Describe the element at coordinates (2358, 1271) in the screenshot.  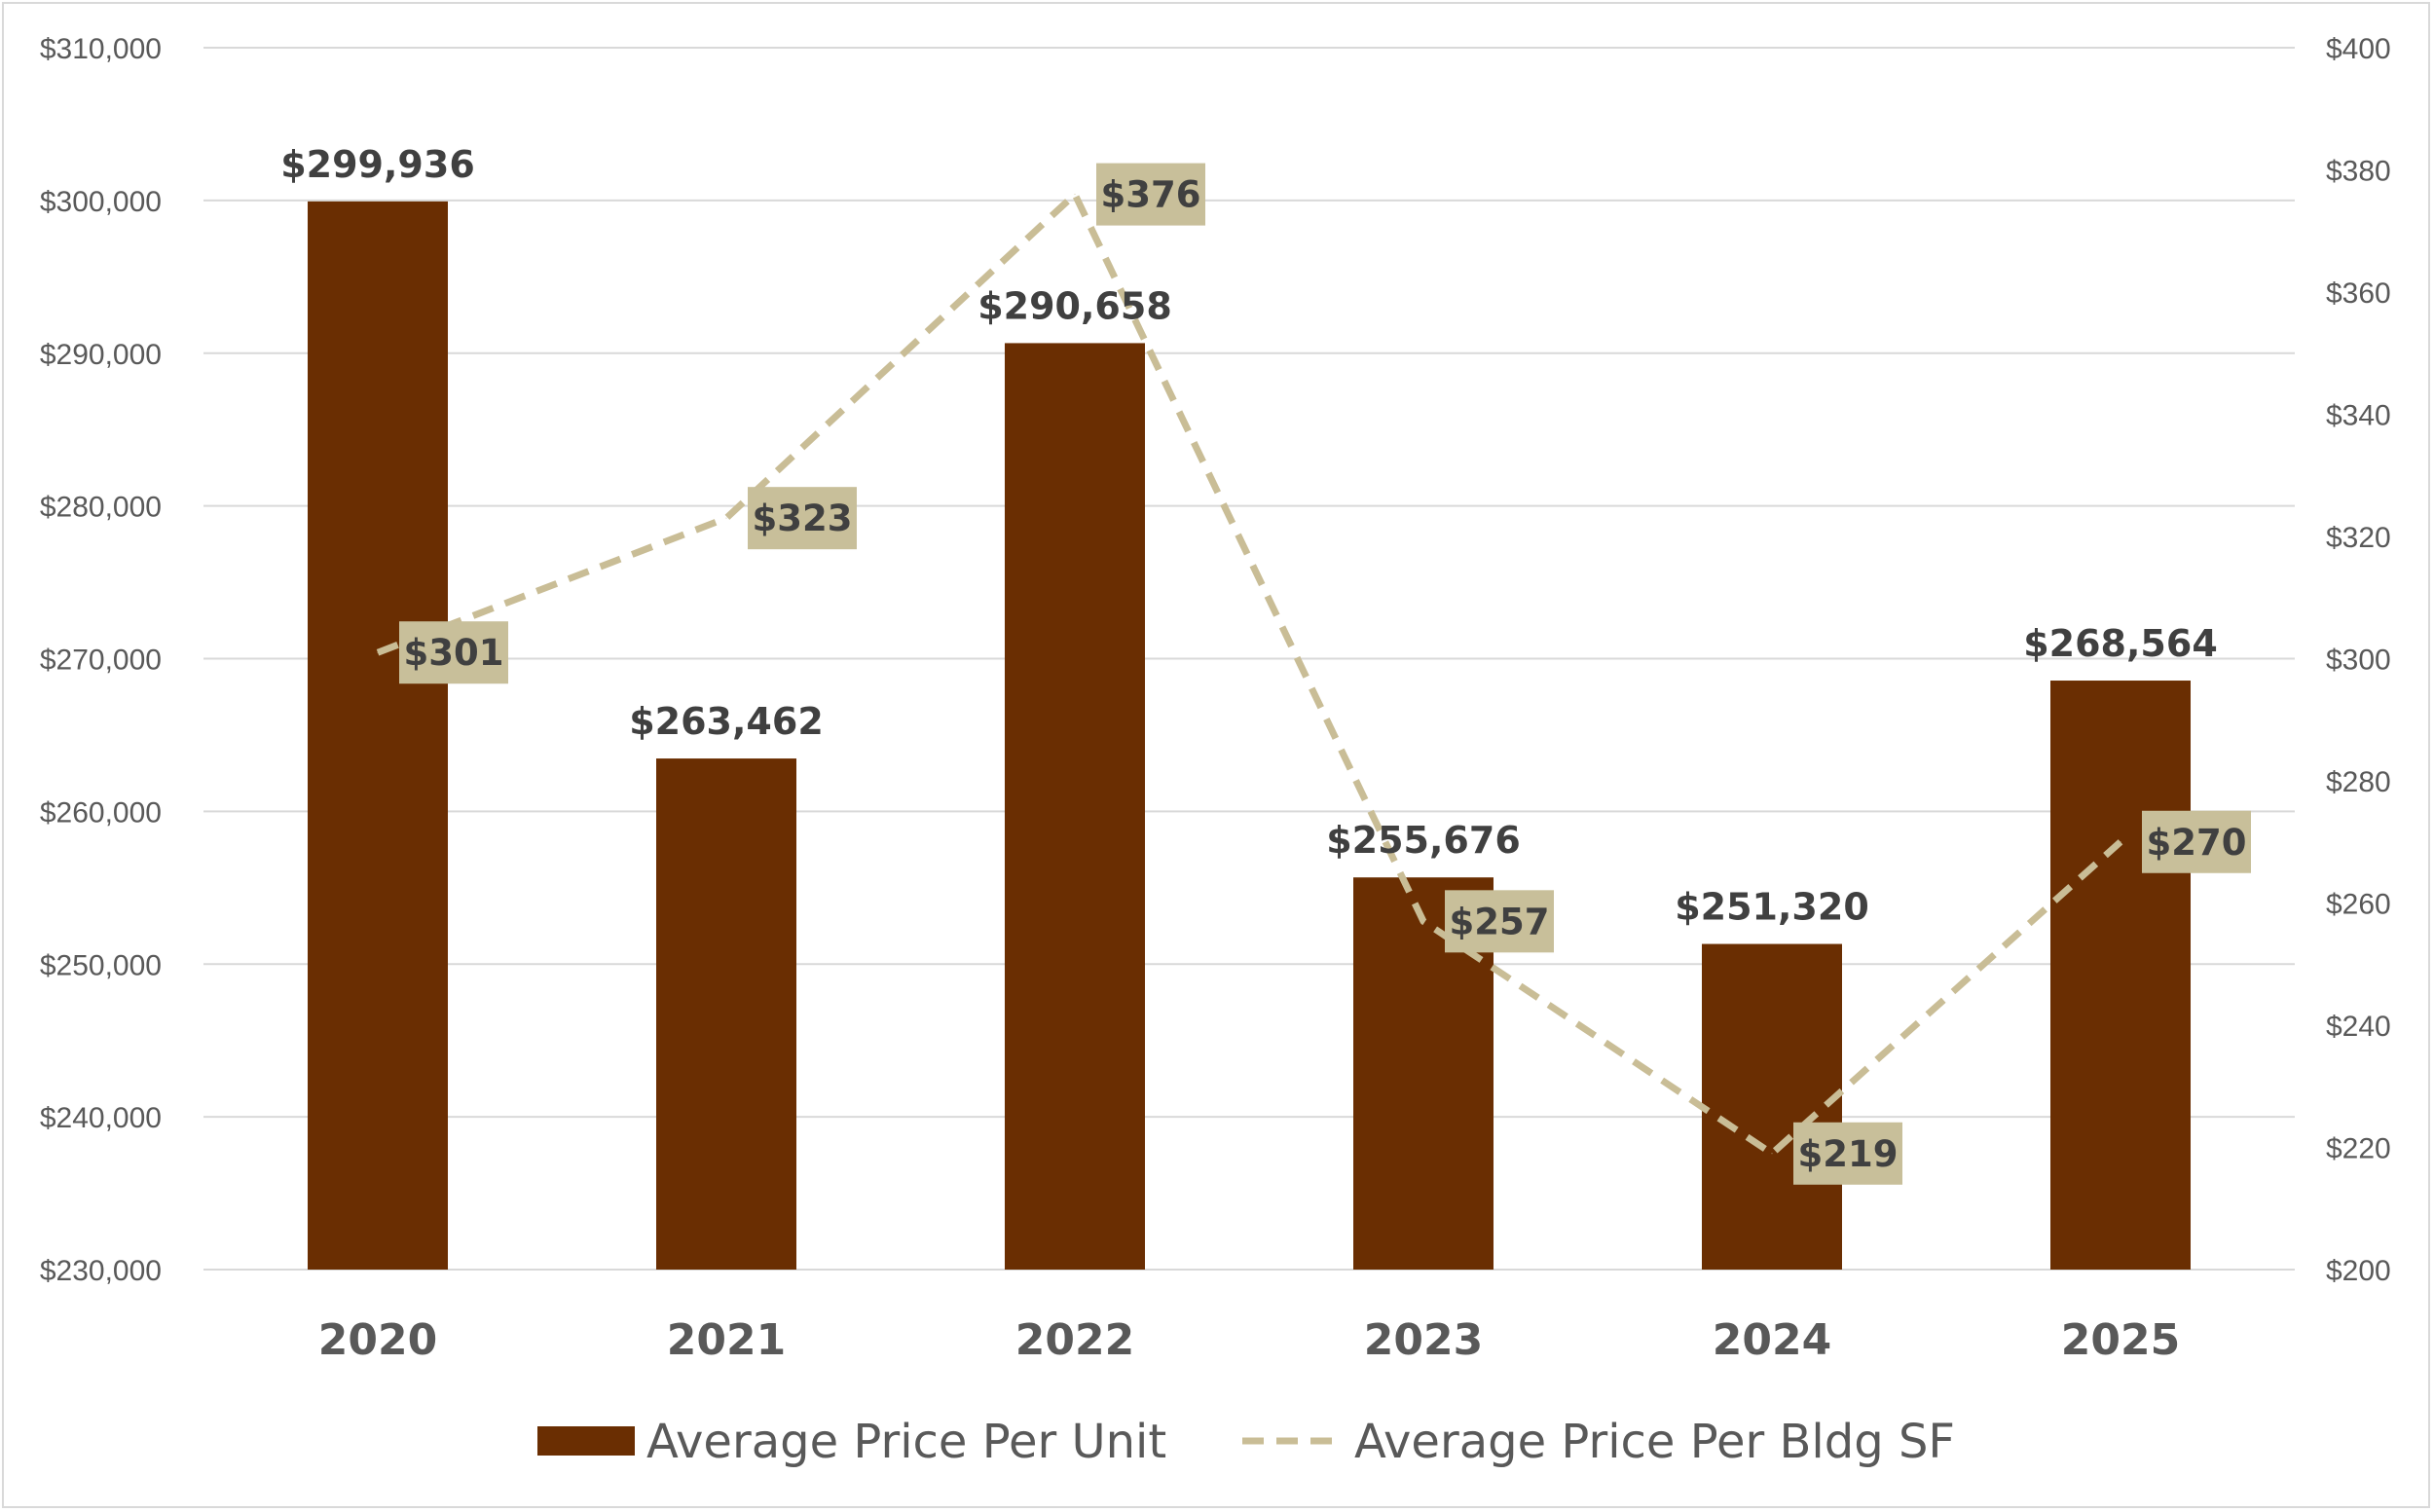
I see `y-right-tick-label: $200` at that location.